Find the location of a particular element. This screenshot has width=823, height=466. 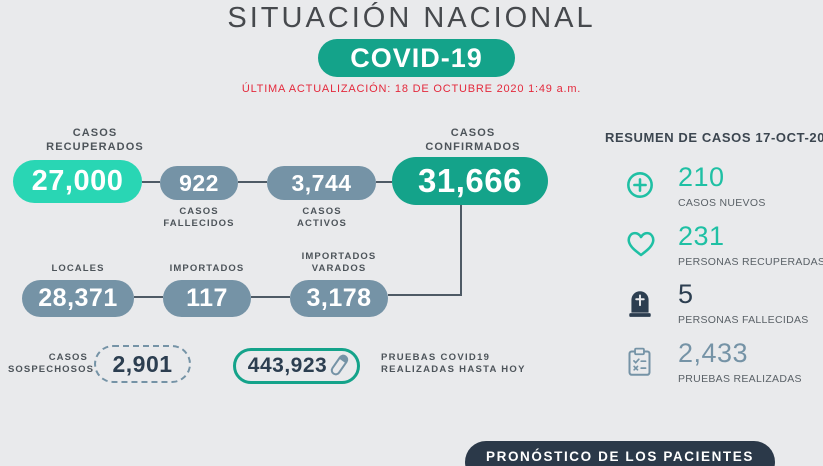

plus-circle-icon is located at coordinates (641, 187).